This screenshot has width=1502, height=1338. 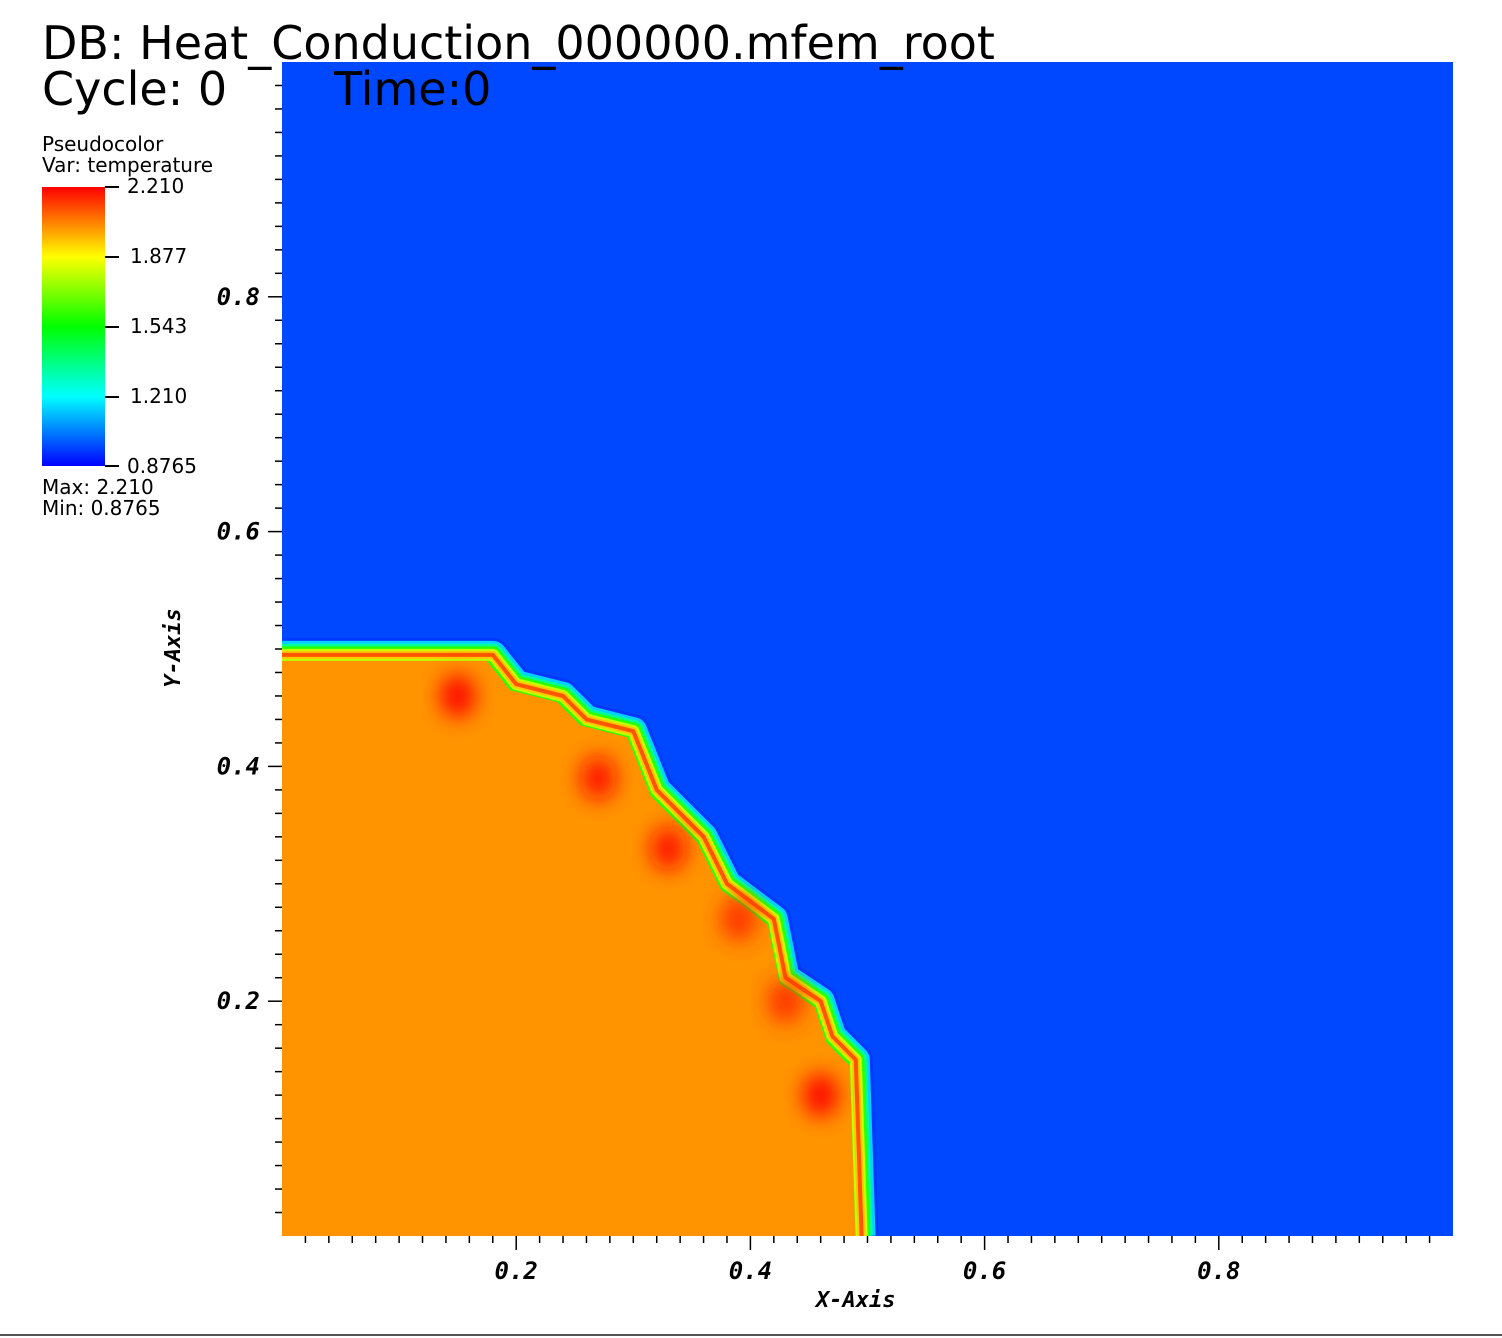 What do you see at coordinates (238, 766) in the screenshot?
I see `y-tick-label: 0.4` at bounding box center [238, 766].